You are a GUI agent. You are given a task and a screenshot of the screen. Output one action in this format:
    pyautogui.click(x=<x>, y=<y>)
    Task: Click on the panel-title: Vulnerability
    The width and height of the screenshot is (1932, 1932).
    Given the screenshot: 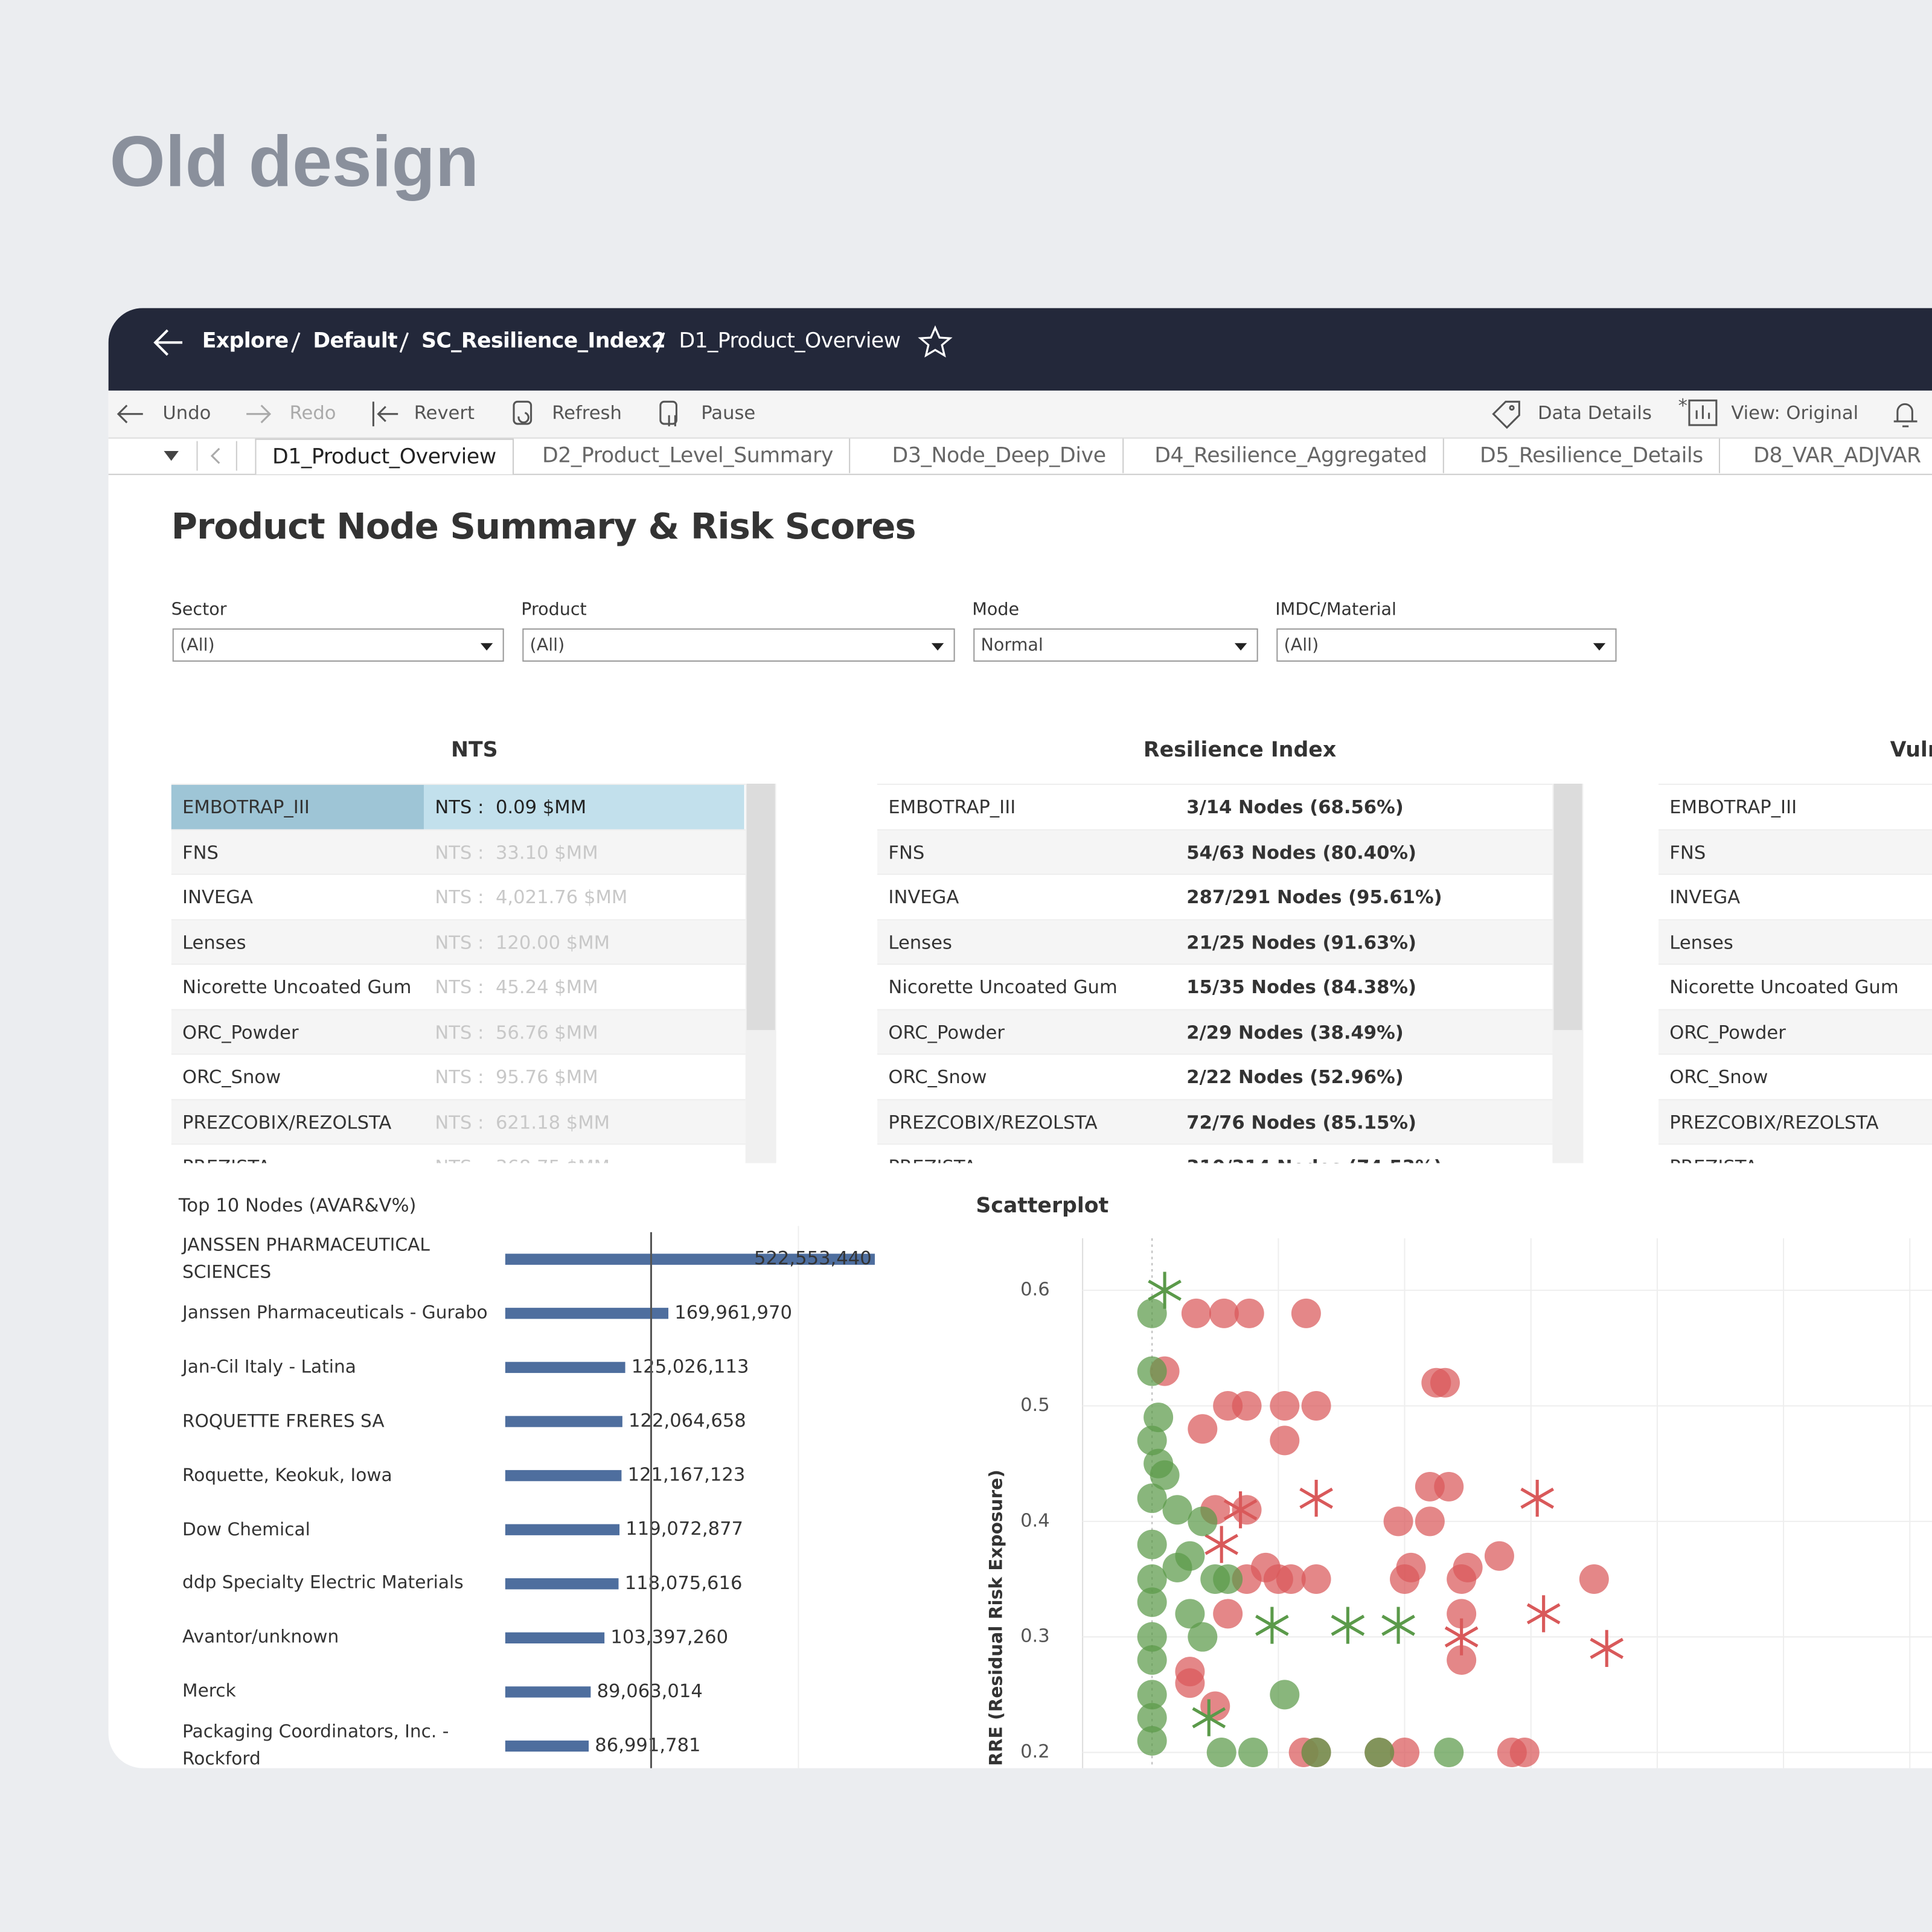 What is the action you would take?
    pyautogui.click(x=1911, y=750)
    